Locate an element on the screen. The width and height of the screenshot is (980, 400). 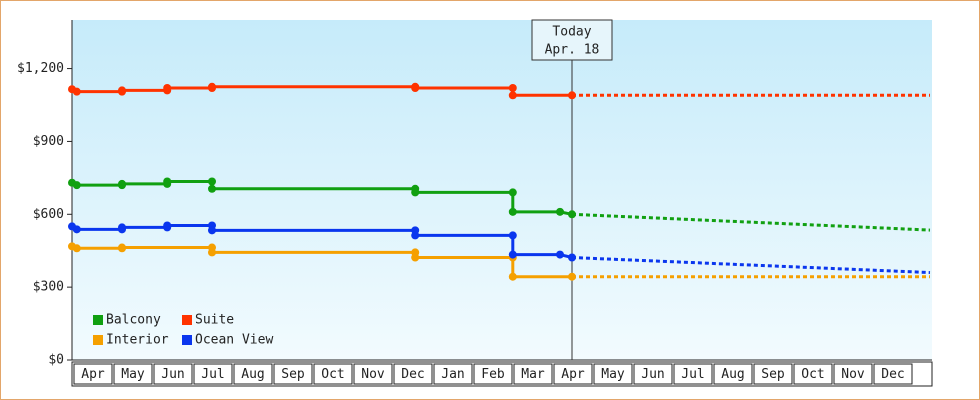
legend-label: Ocean View is located at coordinates (234, 340).